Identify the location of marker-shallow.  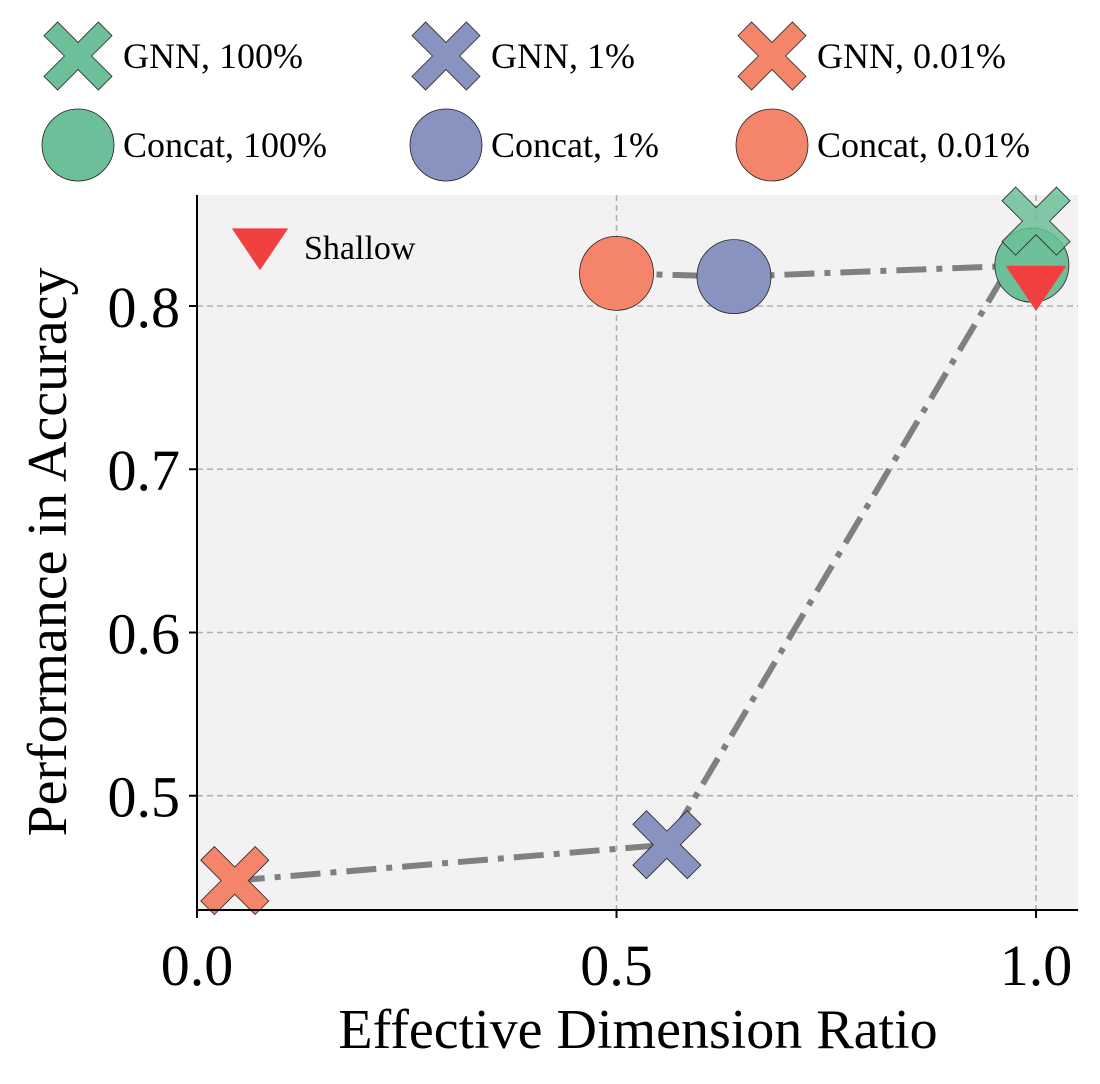
(1036, 288).